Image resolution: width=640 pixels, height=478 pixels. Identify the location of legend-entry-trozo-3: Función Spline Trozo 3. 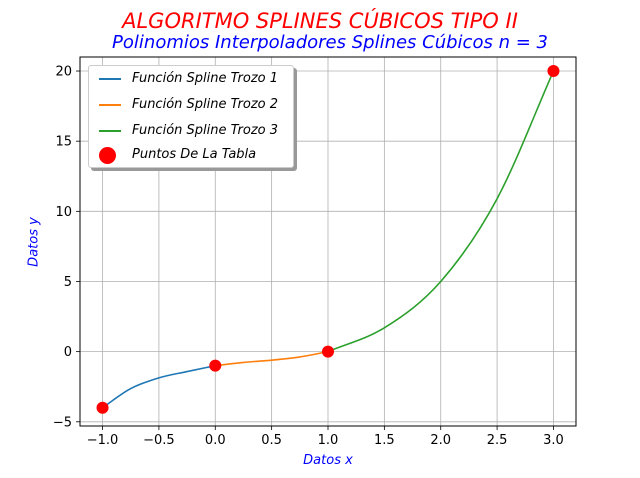
(192, 131).